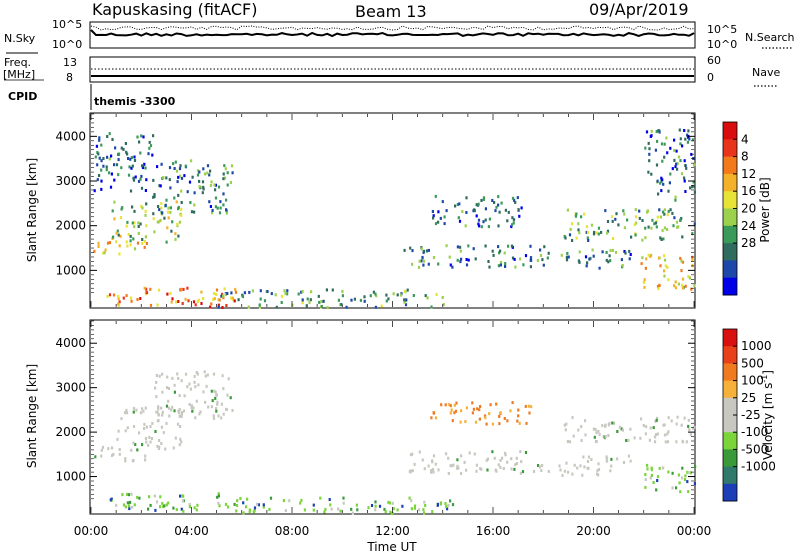  Describe the element at coordinates (749, 415) in the screenshot. I see `velocity-colorbar: 1000 500 100 25 -25 -100 -500 -1000` at that location.